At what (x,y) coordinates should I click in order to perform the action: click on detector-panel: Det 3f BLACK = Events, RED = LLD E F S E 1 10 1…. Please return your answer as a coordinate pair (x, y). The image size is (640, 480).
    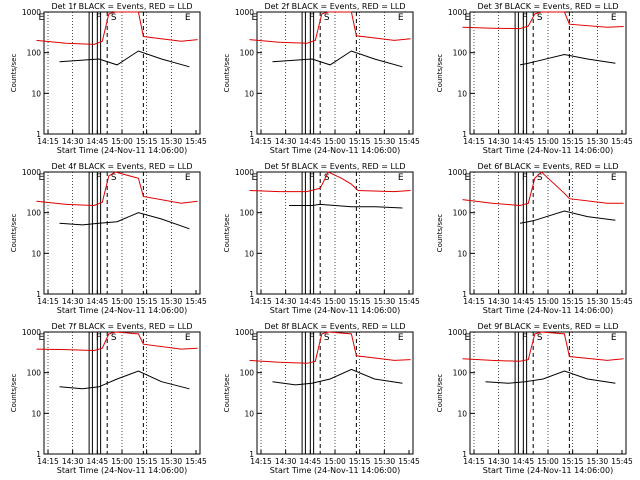
    Looking at the image, I should click on (534, 78).